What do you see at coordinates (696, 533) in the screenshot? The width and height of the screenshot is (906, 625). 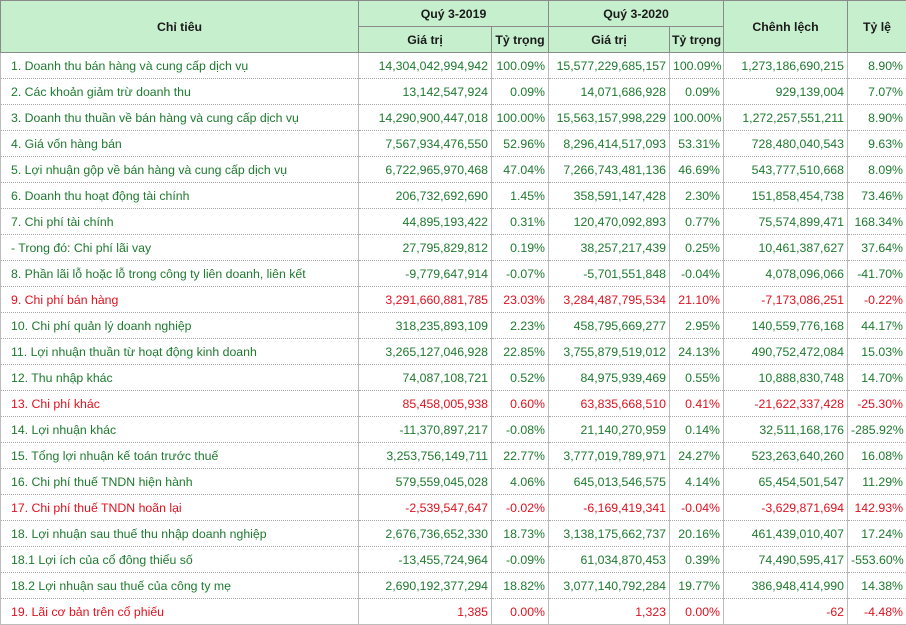 I see `weight-2020-cell: 20.16%` at bounding box center [696, 533].